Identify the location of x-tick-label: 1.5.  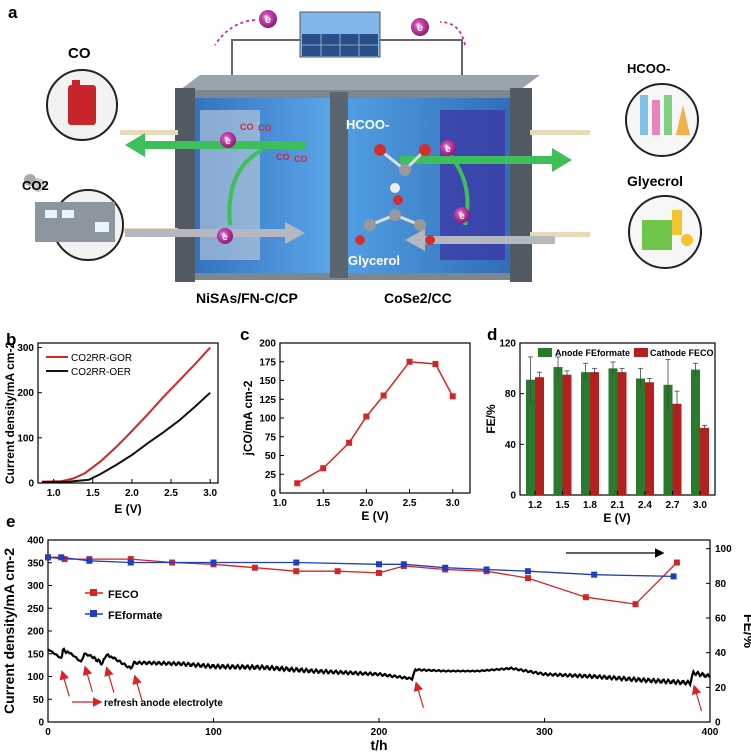
(323, 503).